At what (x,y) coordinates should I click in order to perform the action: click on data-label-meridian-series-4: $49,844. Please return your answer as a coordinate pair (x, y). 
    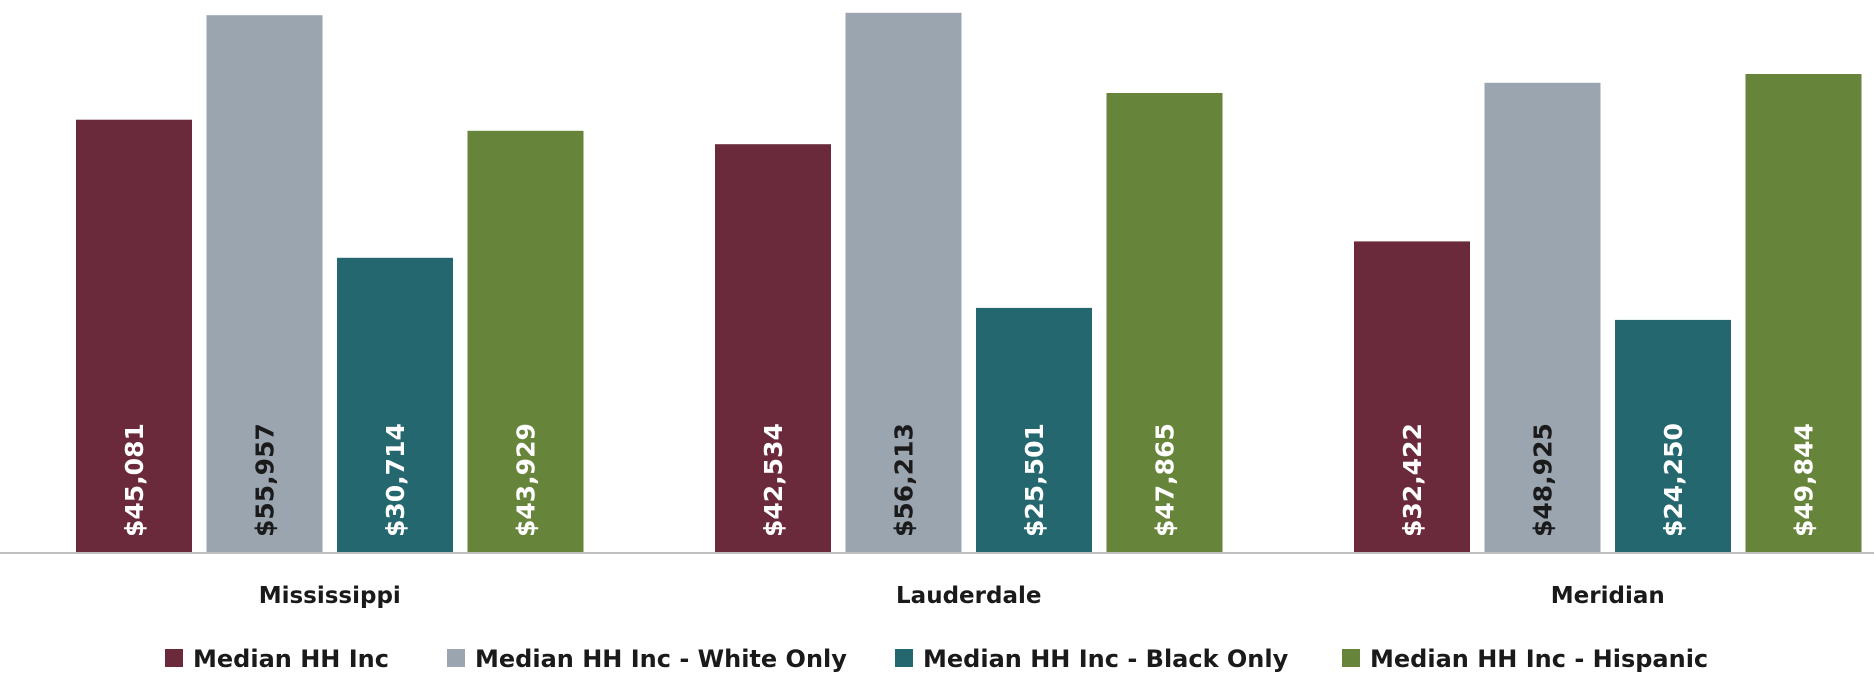
    Looking at the image, I should click on (1804, 480).